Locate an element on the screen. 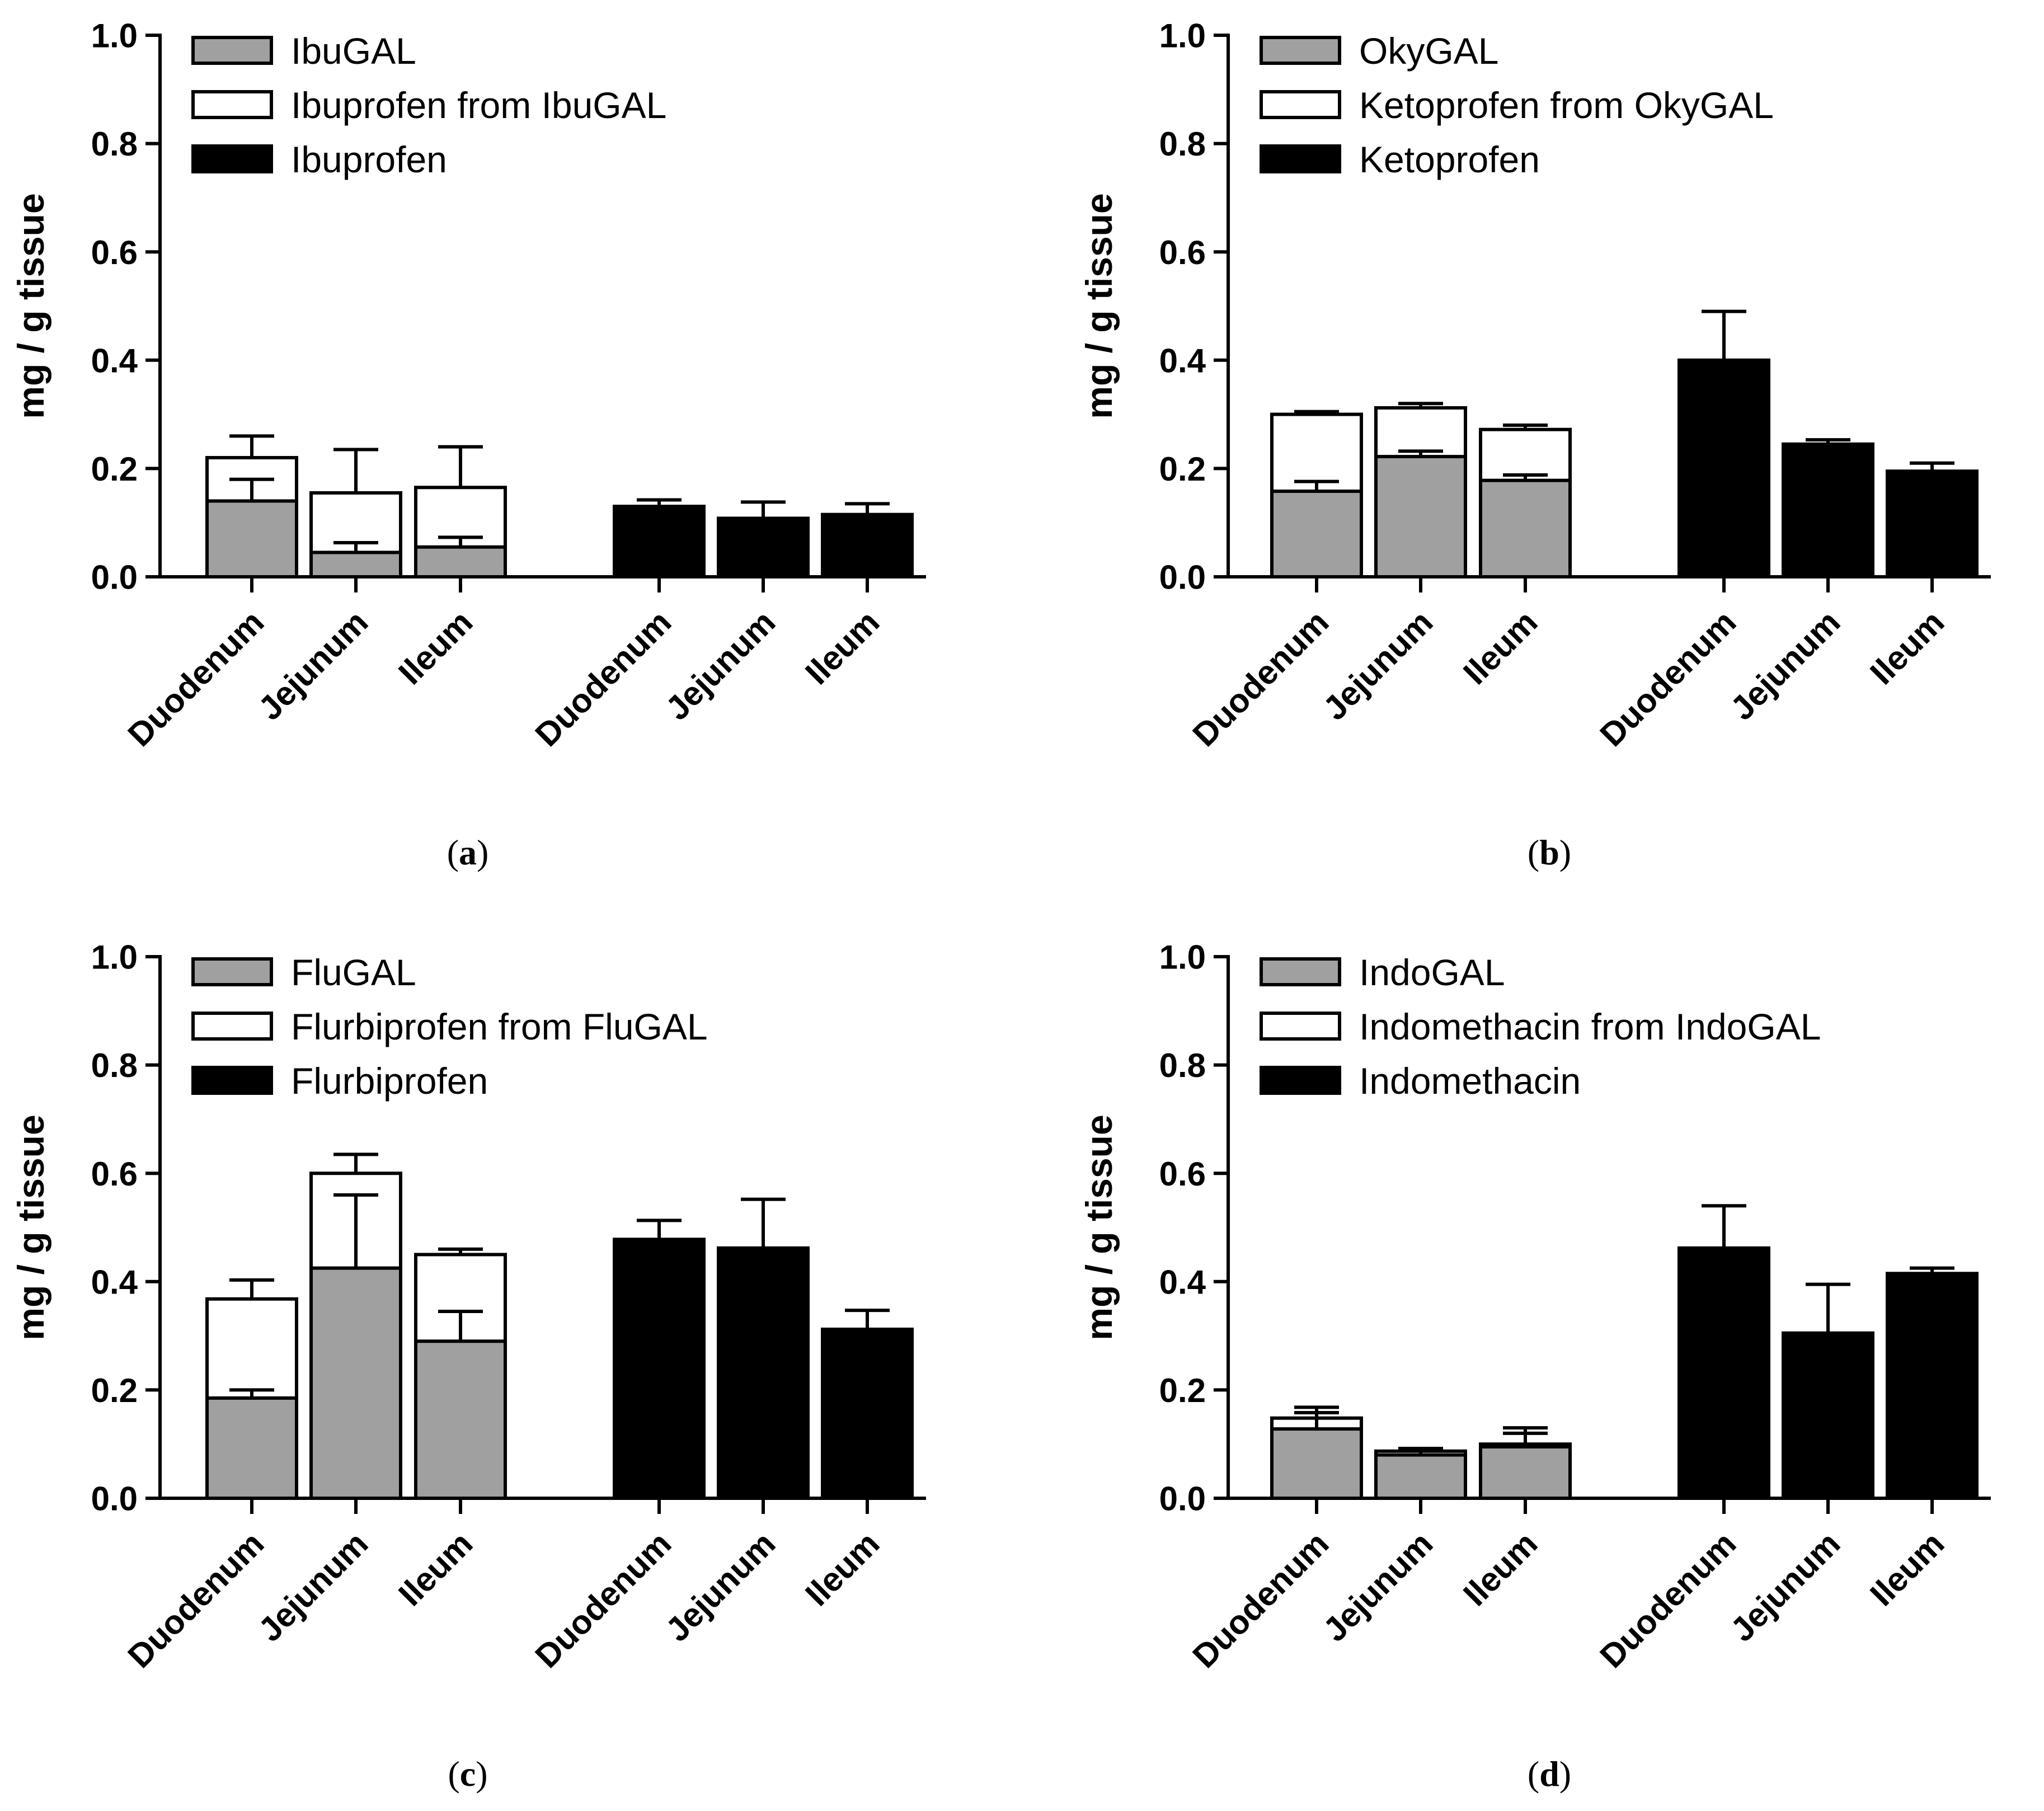 The image size is (2044, 1811). panel-label-letter: c is located at coordinates (468, 1774).